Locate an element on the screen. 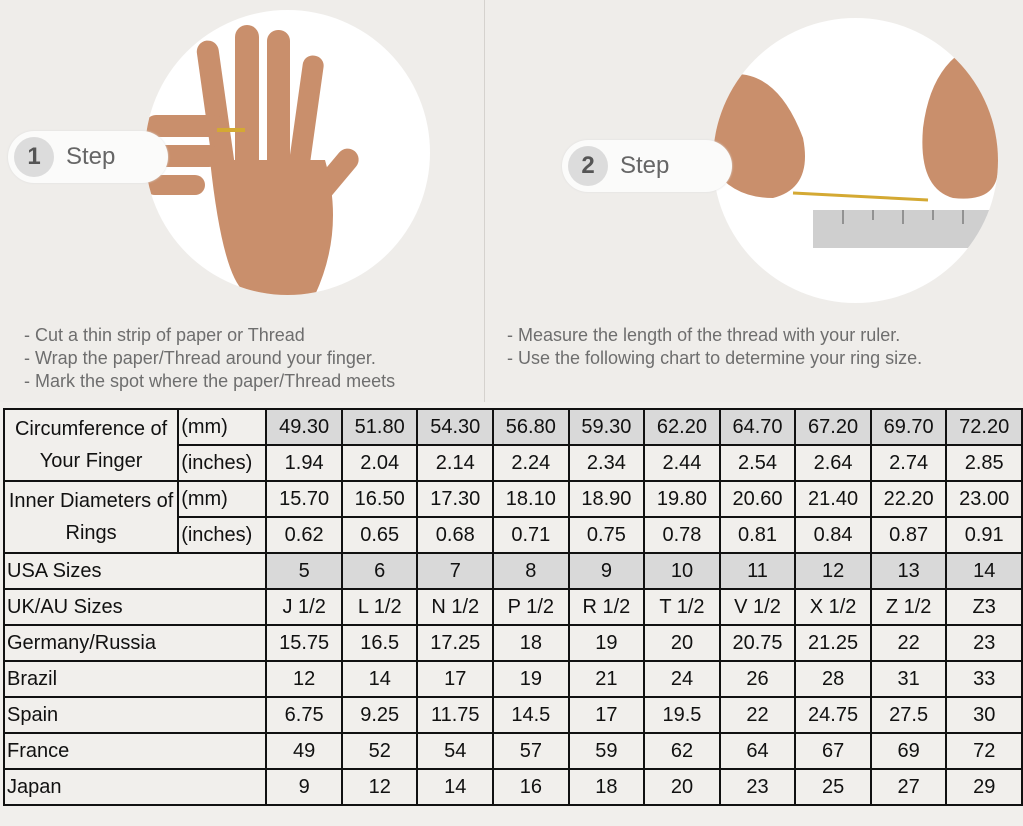 The height and width of the screenshot is (826, 1023). size-value: Z 1/2 is located at coordinates (908, 607).